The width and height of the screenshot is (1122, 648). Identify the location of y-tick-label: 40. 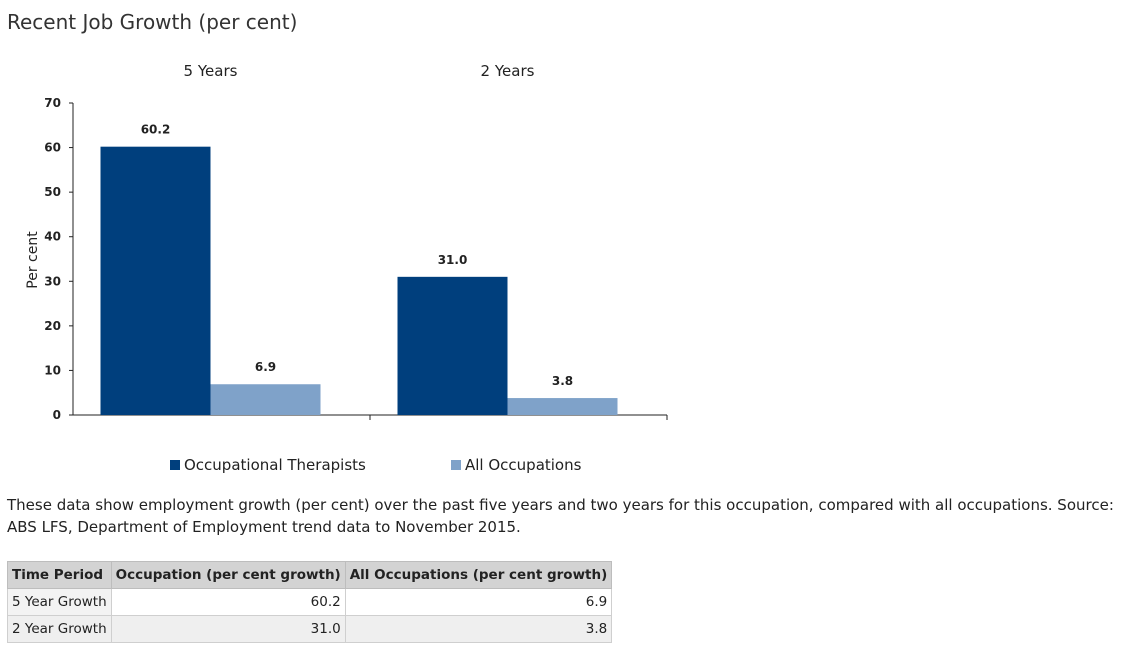
(52, 237).